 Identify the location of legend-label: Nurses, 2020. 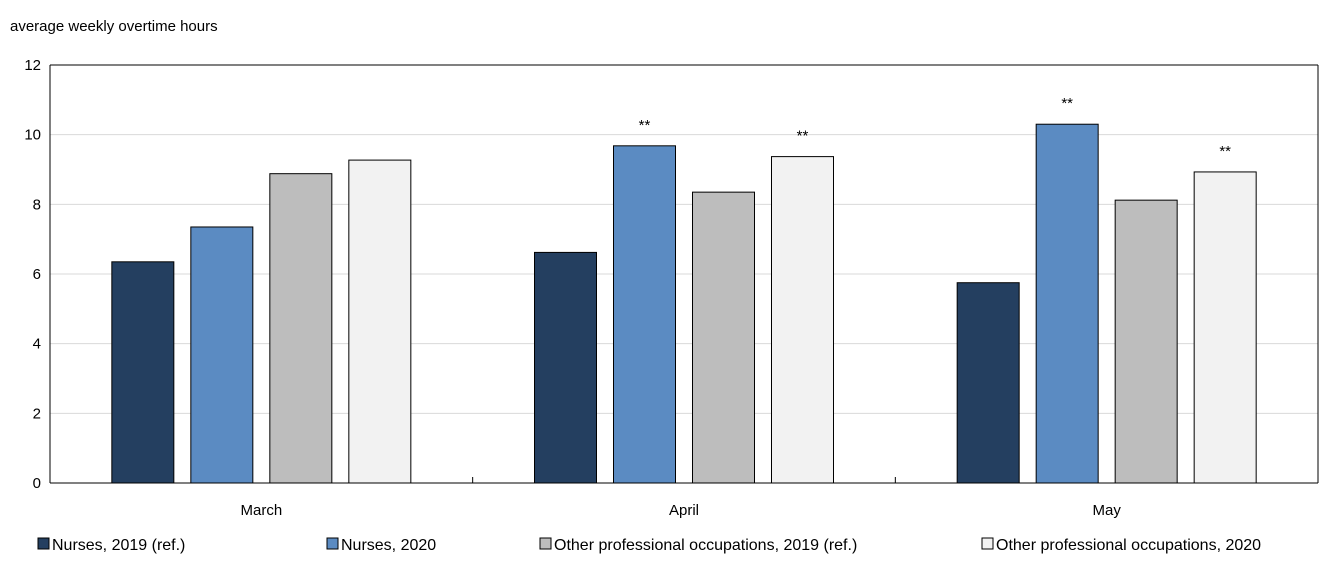
(388, 545).